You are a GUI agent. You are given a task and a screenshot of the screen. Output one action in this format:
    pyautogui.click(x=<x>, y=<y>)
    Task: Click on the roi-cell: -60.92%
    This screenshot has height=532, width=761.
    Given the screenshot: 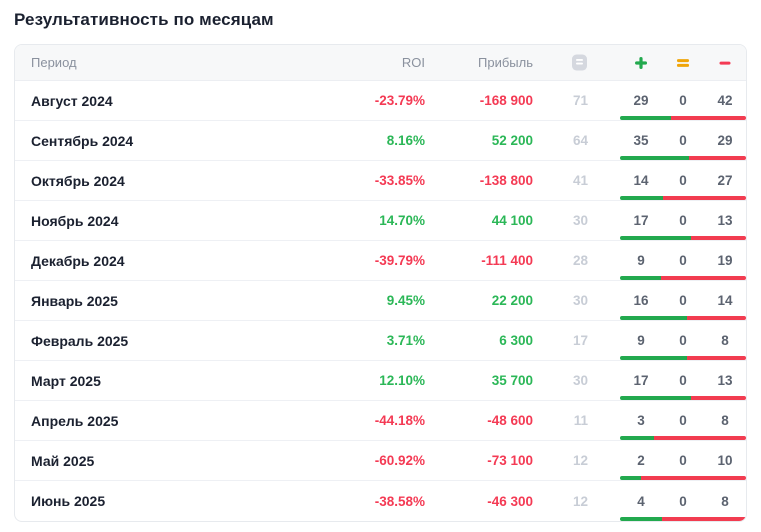 What is the action you would take?
    pyautogui.click(x=399, y=460)
    